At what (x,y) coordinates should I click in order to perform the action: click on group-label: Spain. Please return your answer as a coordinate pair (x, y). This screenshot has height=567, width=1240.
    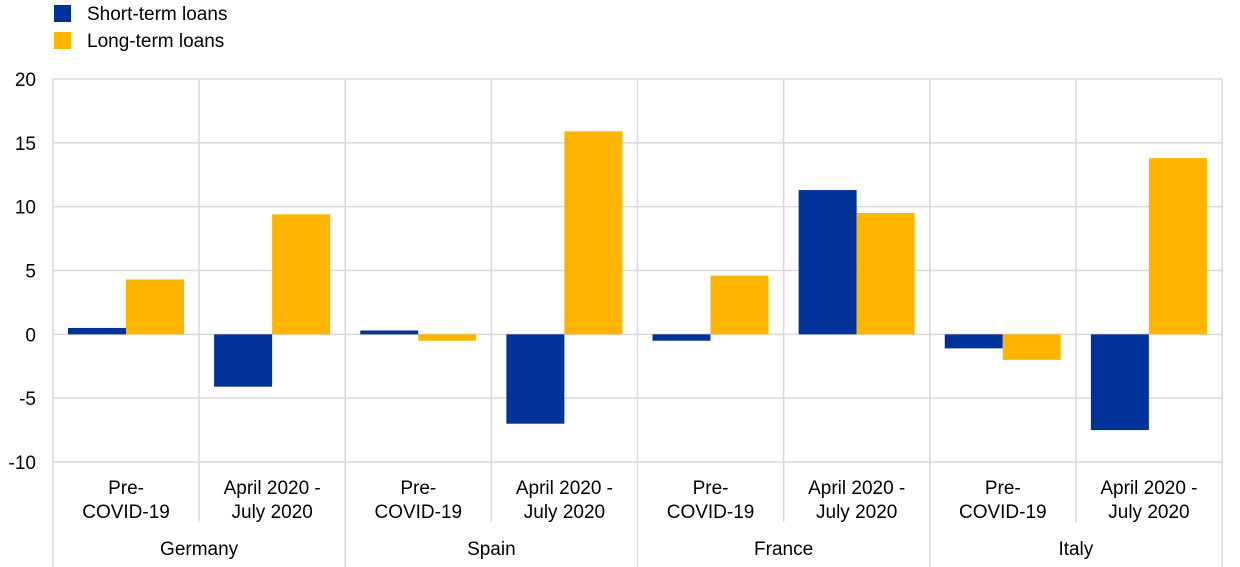
    Looking at the image, I should click on (491, 549).